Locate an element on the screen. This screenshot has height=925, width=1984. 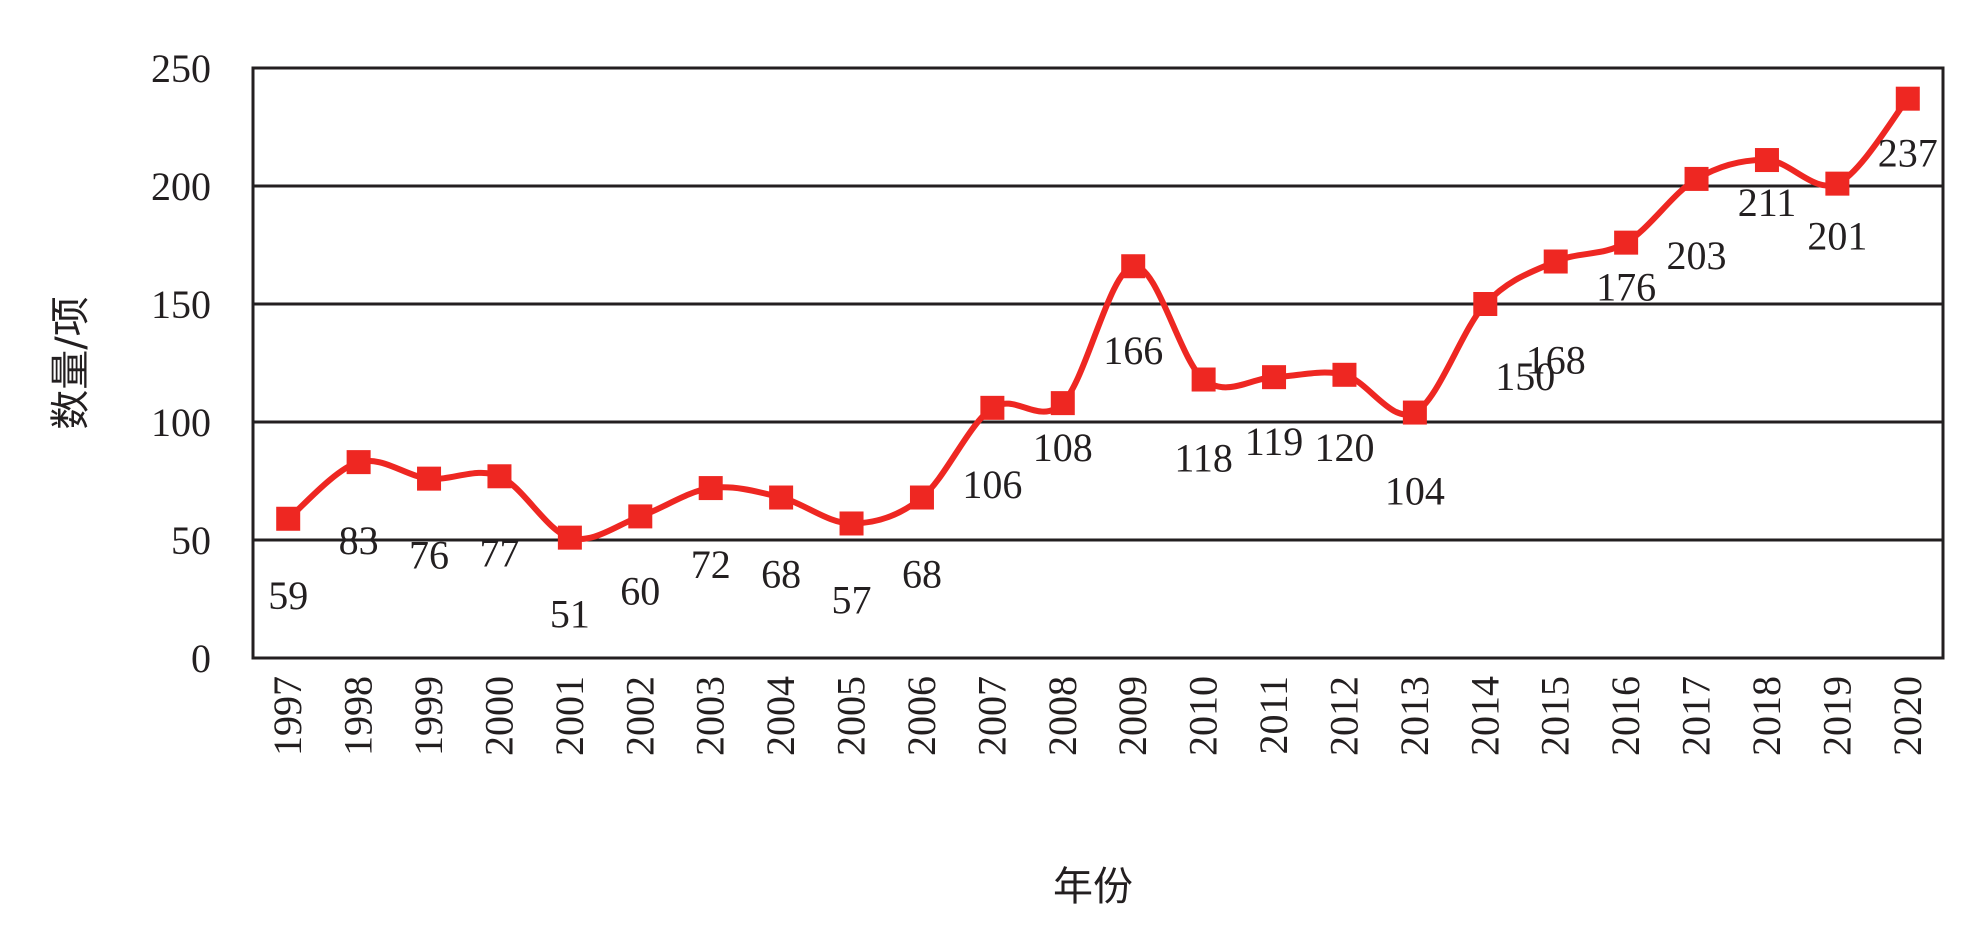
data-label: 203 is located at coordinates (1697, 255).